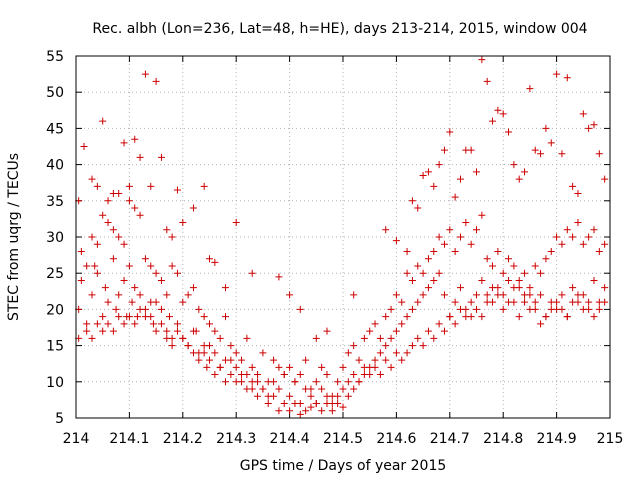 The height and width of the screenshot is (480, 640). Describe the element at coordinates (55, 57) in the screenshot. I see `y-tick-label: 55` at that location.